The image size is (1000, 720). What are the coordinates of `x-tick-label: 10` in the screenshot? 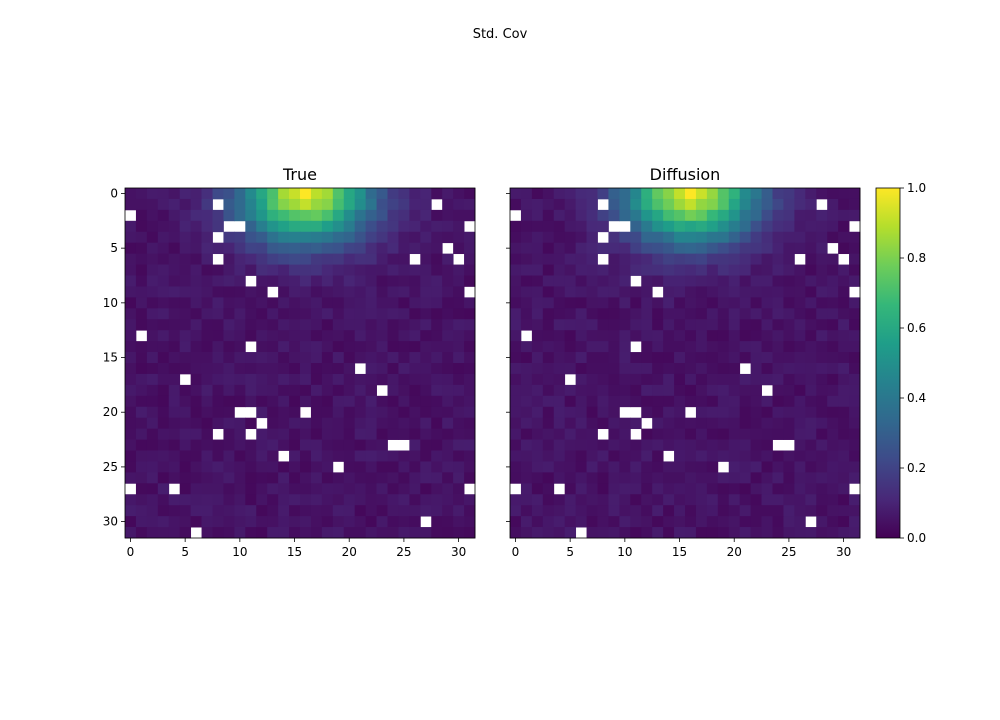 It's located at (624, 552).